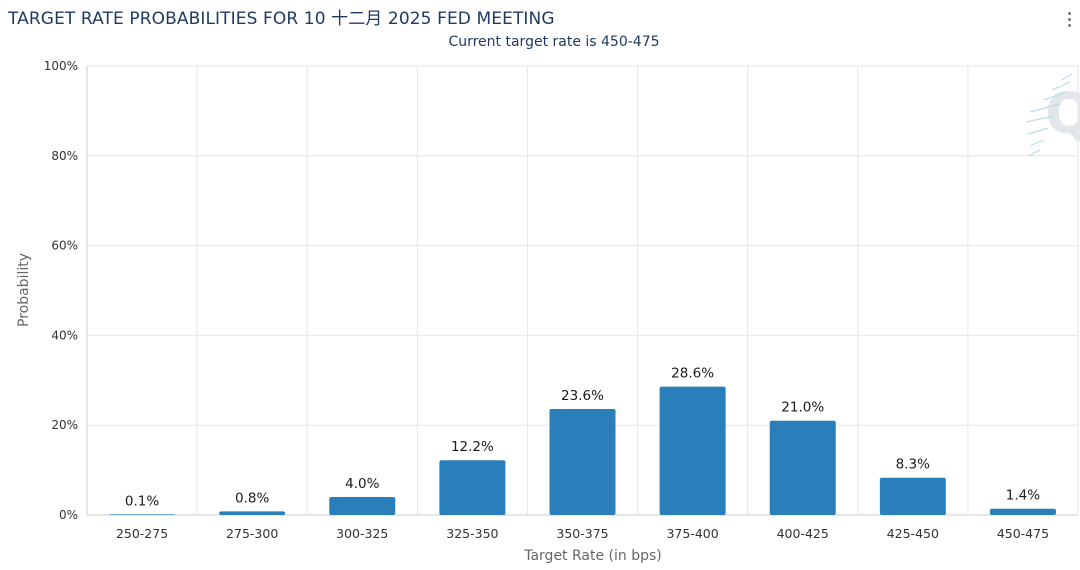 Image resolution: width=1080 pixels, height=570 pixels. I want to click on y-axis-title: Probability, so click(24, 290).